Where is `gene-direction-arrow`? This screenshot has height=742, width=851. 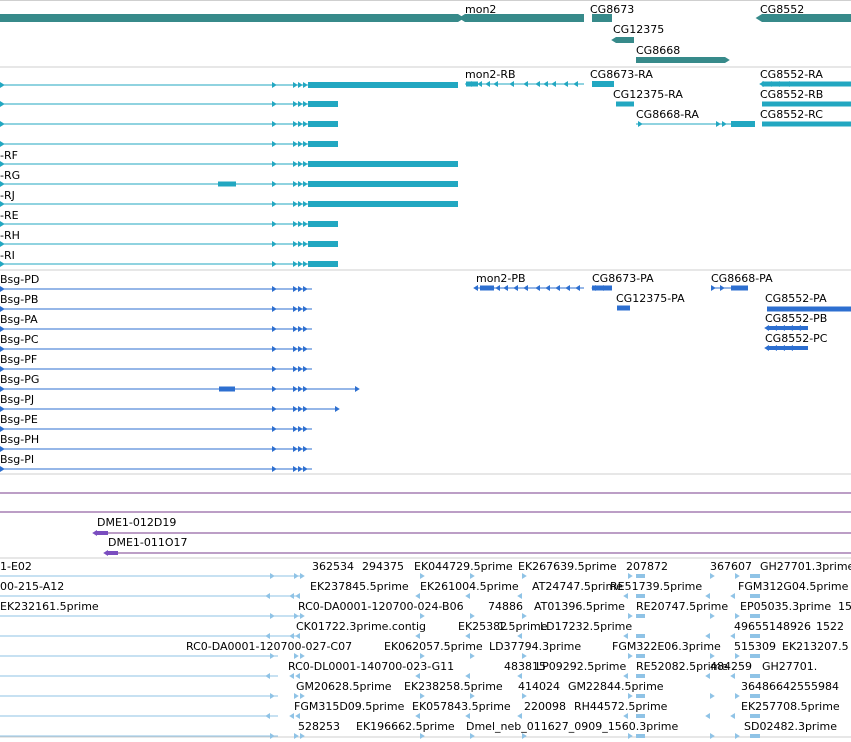 gene-direction-arrow is located at coordinates (727, 60).